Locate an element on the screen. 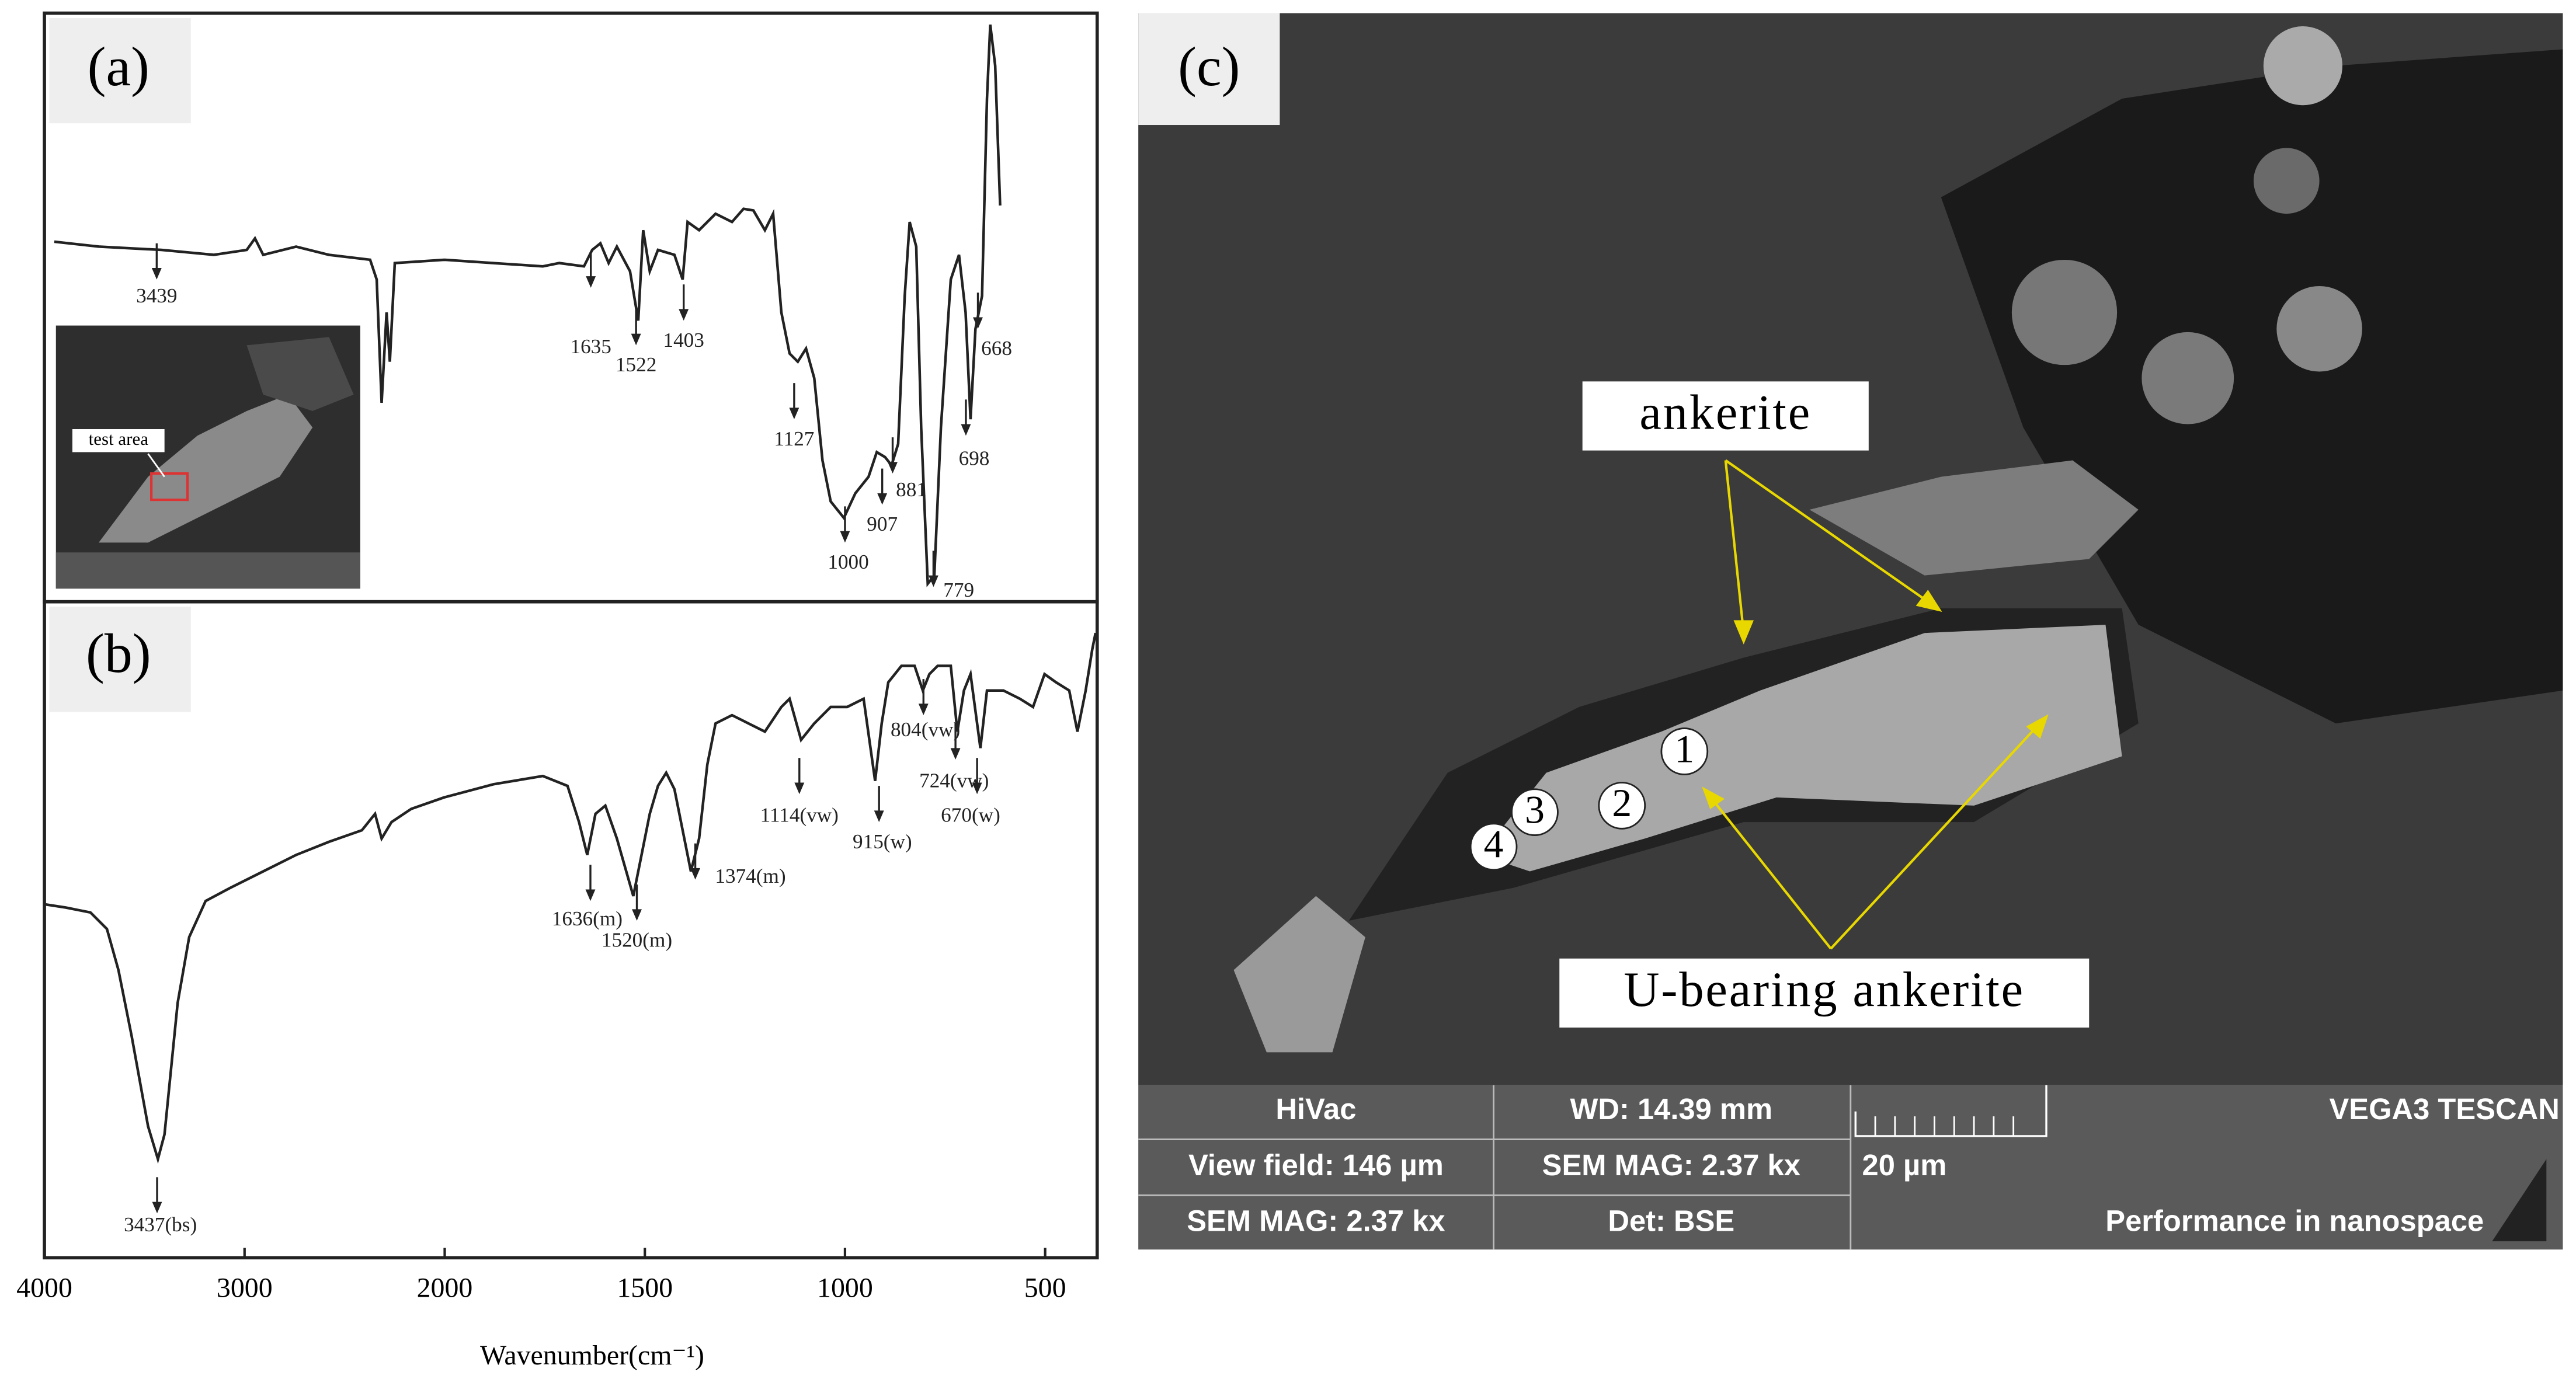 This screenshot has height=1386, width=2576. point-label: 2 is located at coordinates (1622, 803).